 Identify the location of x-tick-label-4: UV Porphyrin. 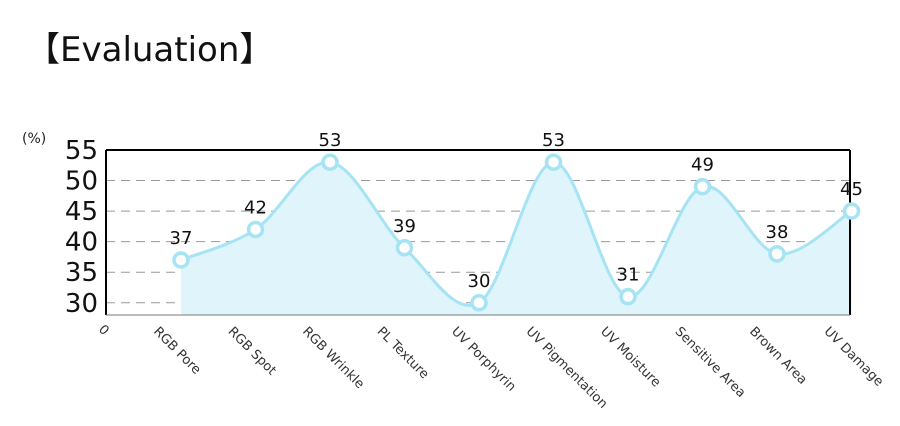
(483, 359).